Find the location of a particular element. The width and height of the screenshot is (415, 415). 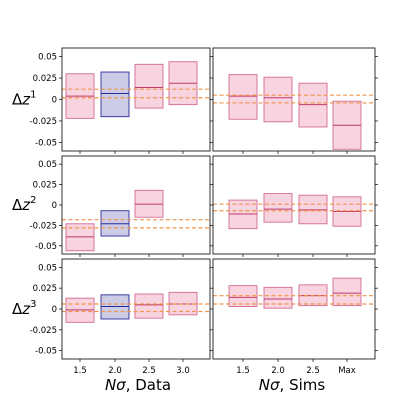

box-Max is located at coordinates (347, 292).